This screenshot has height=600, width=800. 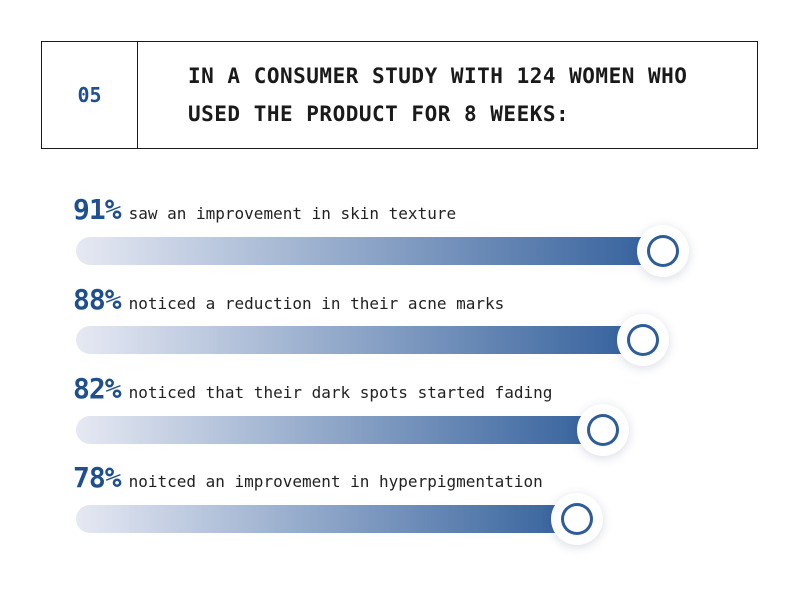 I want to click on study-title-line-1: IN A CONSUMER STUDY WITH 124 WOMEN WHO, so click(x=438, y=76).